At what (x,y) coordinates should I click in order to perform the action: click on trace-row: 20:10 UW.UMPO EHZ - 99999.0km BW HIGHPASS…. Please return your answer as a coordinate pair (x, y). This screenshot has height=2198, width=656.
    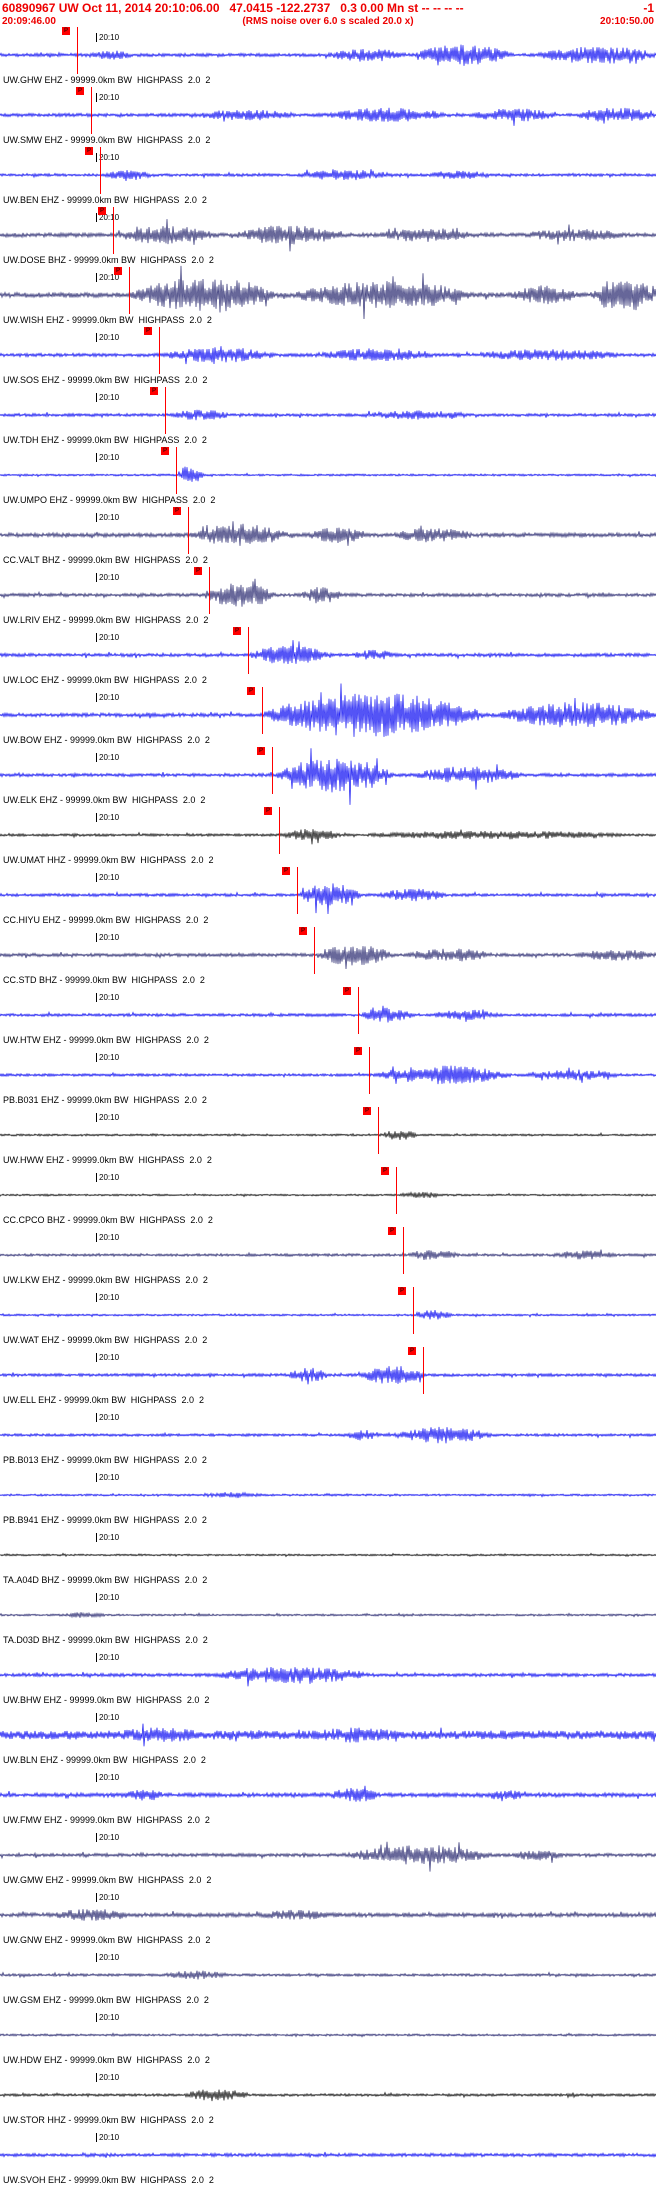
    Looking at the image, I should click on (328, 477).